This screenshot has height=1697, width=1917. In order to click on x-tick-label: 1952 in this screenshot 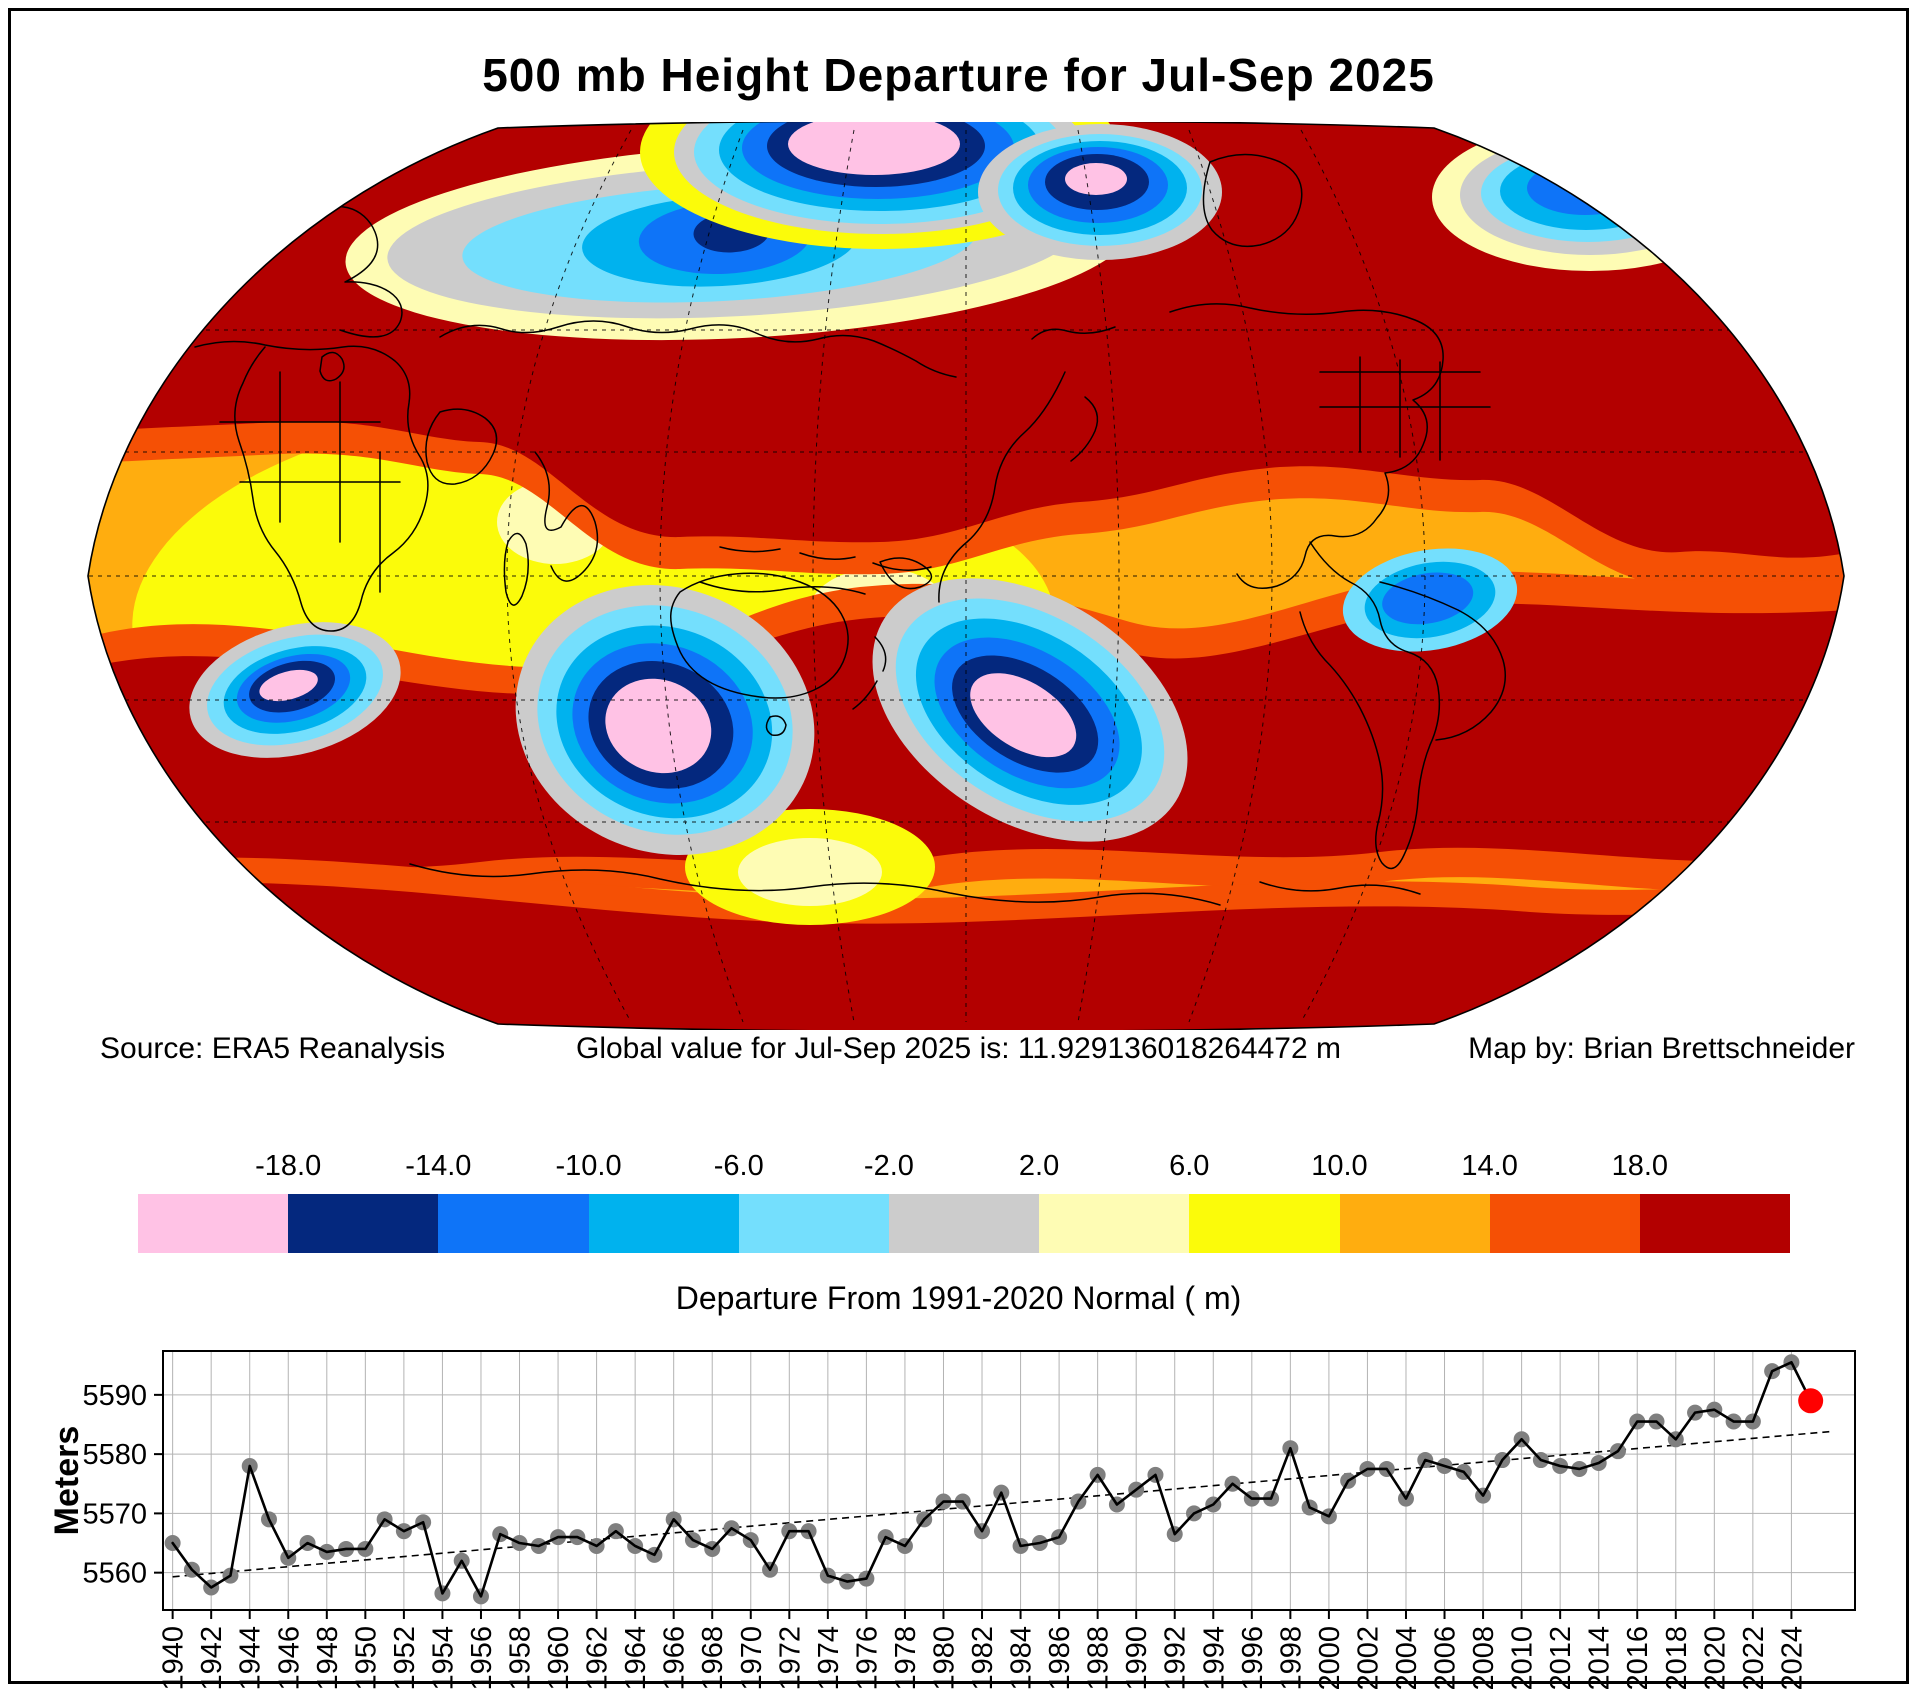, I will do `click(405, 1658)`.